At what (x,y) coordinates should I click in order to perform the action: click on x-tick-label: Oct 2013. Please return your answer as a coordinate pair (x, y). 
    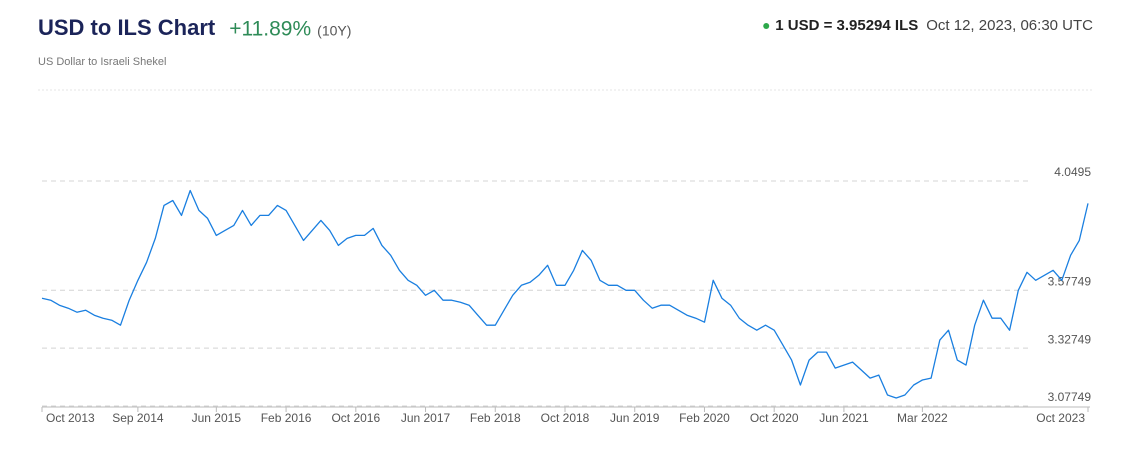
    Looking at the image, I should click on (70, 418).